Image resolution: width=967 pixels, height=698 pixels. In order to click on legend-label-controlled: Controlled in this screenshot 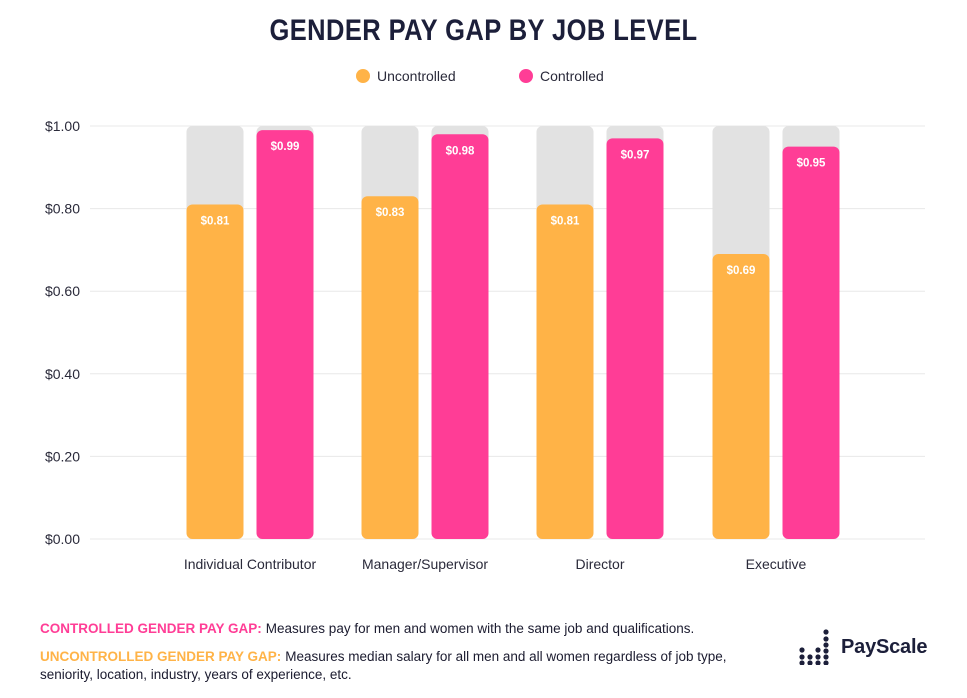, I will do `click(572, 76)`.